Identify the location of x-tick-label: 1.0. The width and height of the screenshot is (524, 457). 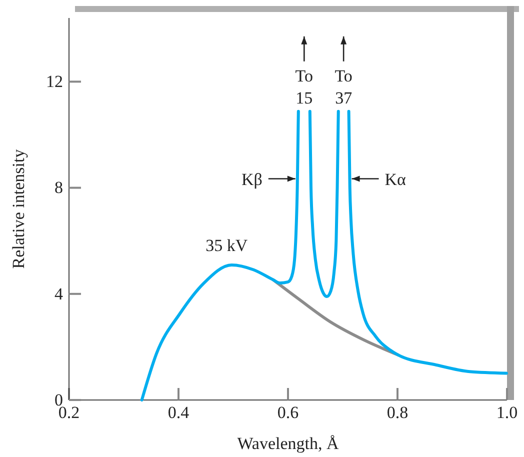
(507, 412).